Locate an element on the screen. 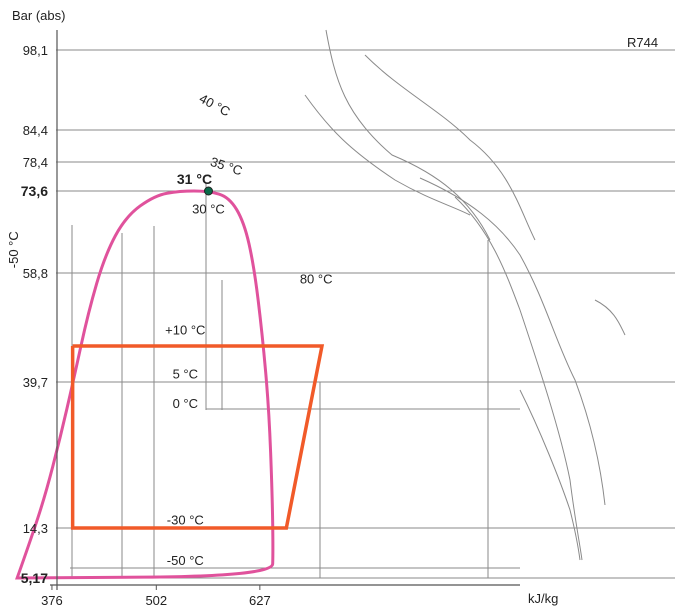 The height and width of the screenshot is (611, 682). y-tick-label: 73,6 is located at coordinates (34, 191).